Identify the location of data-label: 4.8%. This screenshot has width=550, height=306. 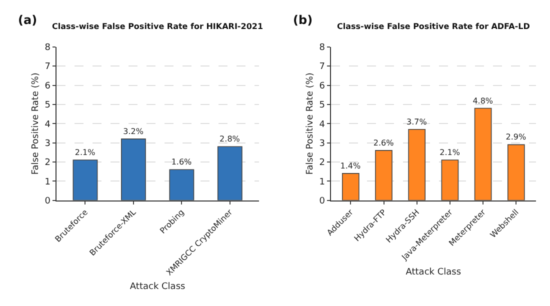
(483, 101).